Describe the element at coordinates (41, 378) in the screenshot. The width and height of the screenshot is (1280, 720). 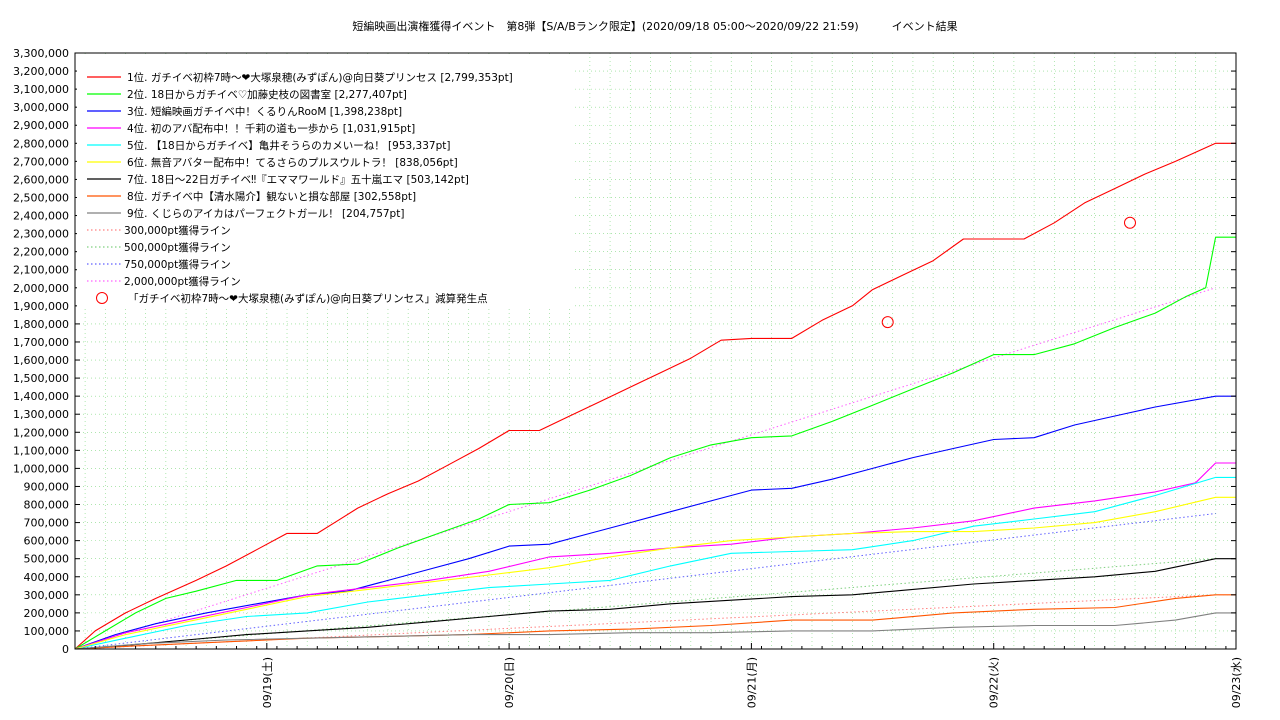
I see `y-tick-label: 1,500,000` at that location.